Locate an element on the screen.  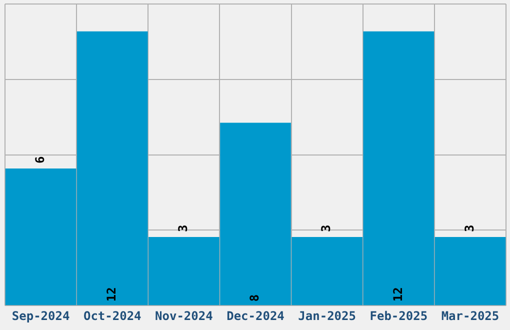
data-label: 6 is located at coordinates (39, 160).